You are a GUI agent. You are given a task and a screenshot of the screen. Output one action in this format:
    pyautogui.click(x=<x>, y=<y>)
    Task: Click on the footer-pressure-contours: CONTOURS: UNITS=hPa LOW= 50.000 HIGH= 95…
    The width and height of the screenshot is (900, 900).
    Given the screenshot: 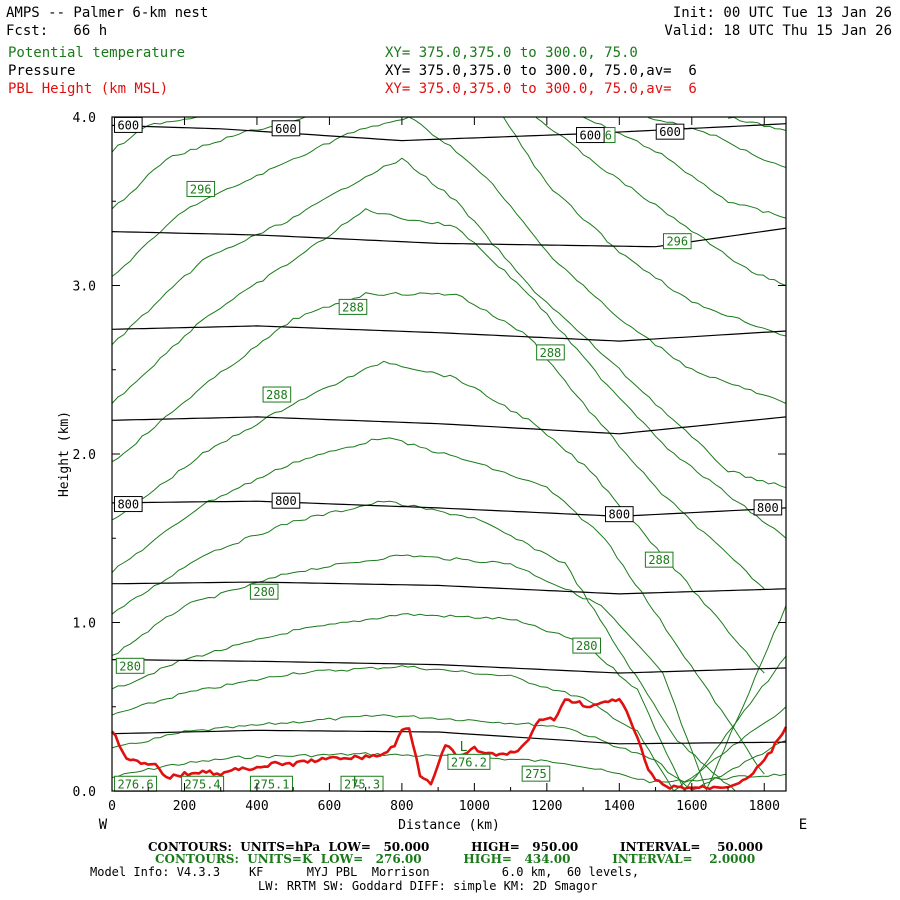 What is the action you would take?
    pyautogui.click(x=456, y=847)
    